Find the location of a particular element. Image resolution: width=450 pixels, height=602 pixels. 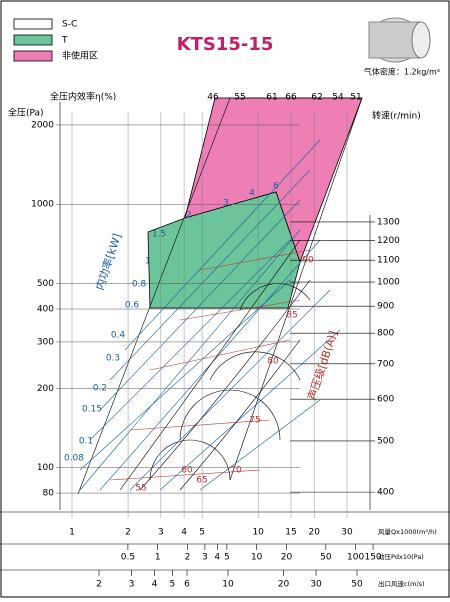

power-value: 6 is located at coordinates (276, 187).